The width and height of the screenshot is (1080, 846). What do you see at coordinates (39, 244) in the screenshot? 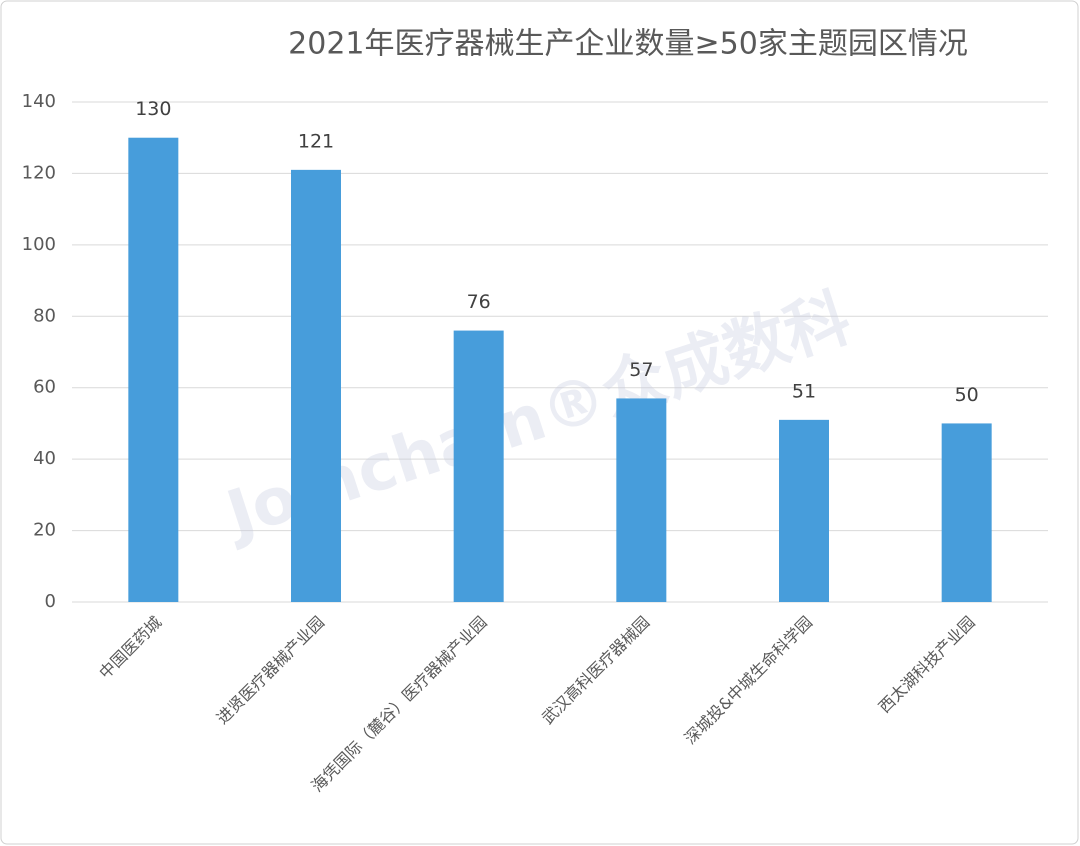
I see `y-tick-label: 100` at bounding box center [39, 244].